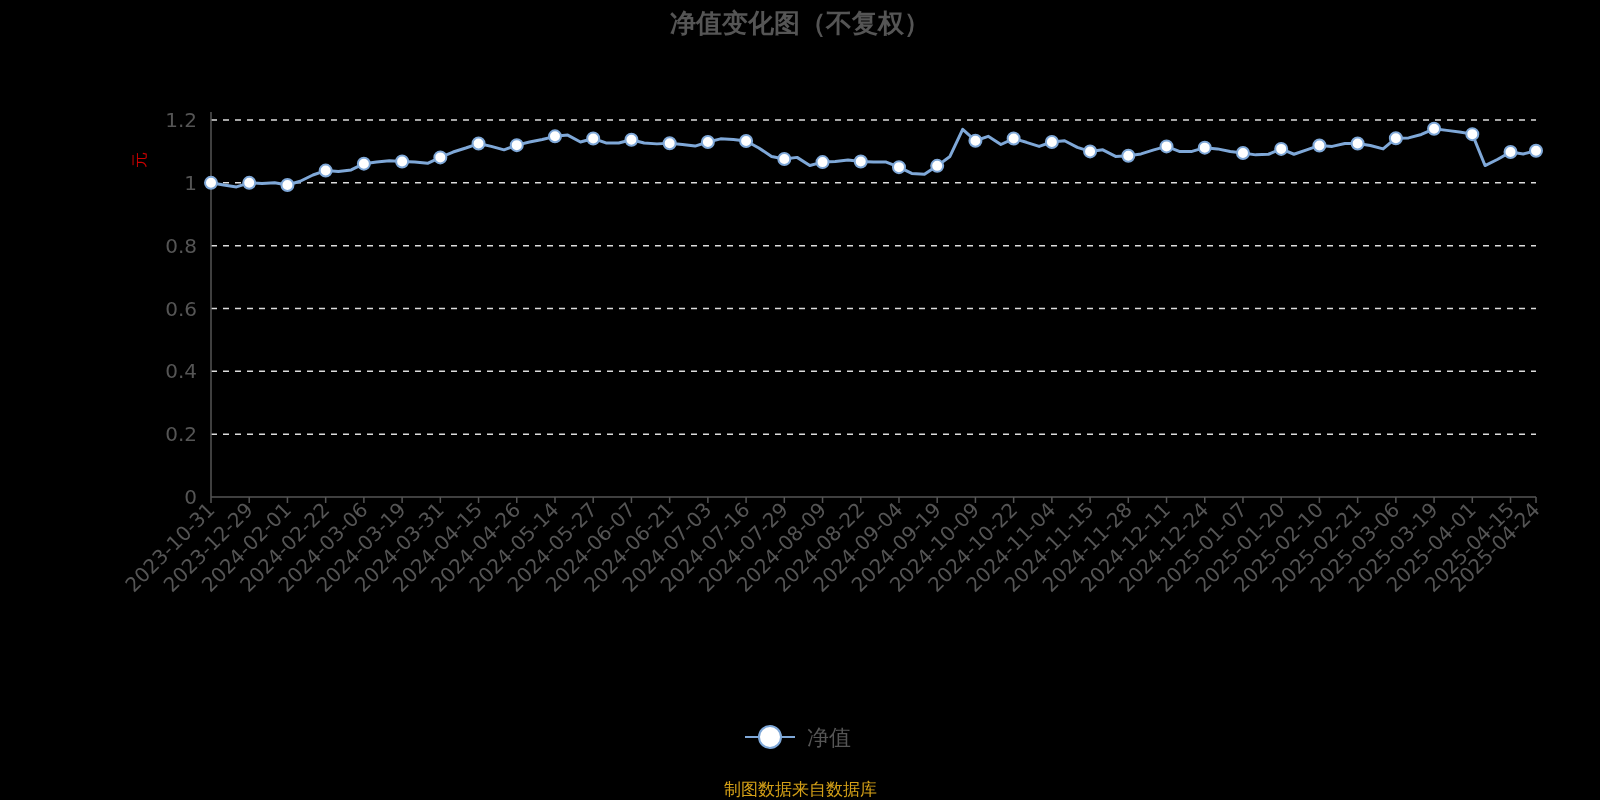  What do you see at coordinates (800, 23) in the screenshot?
I see `chart-title: 净值变化图（不复权）` at bounding box center [800, 23].